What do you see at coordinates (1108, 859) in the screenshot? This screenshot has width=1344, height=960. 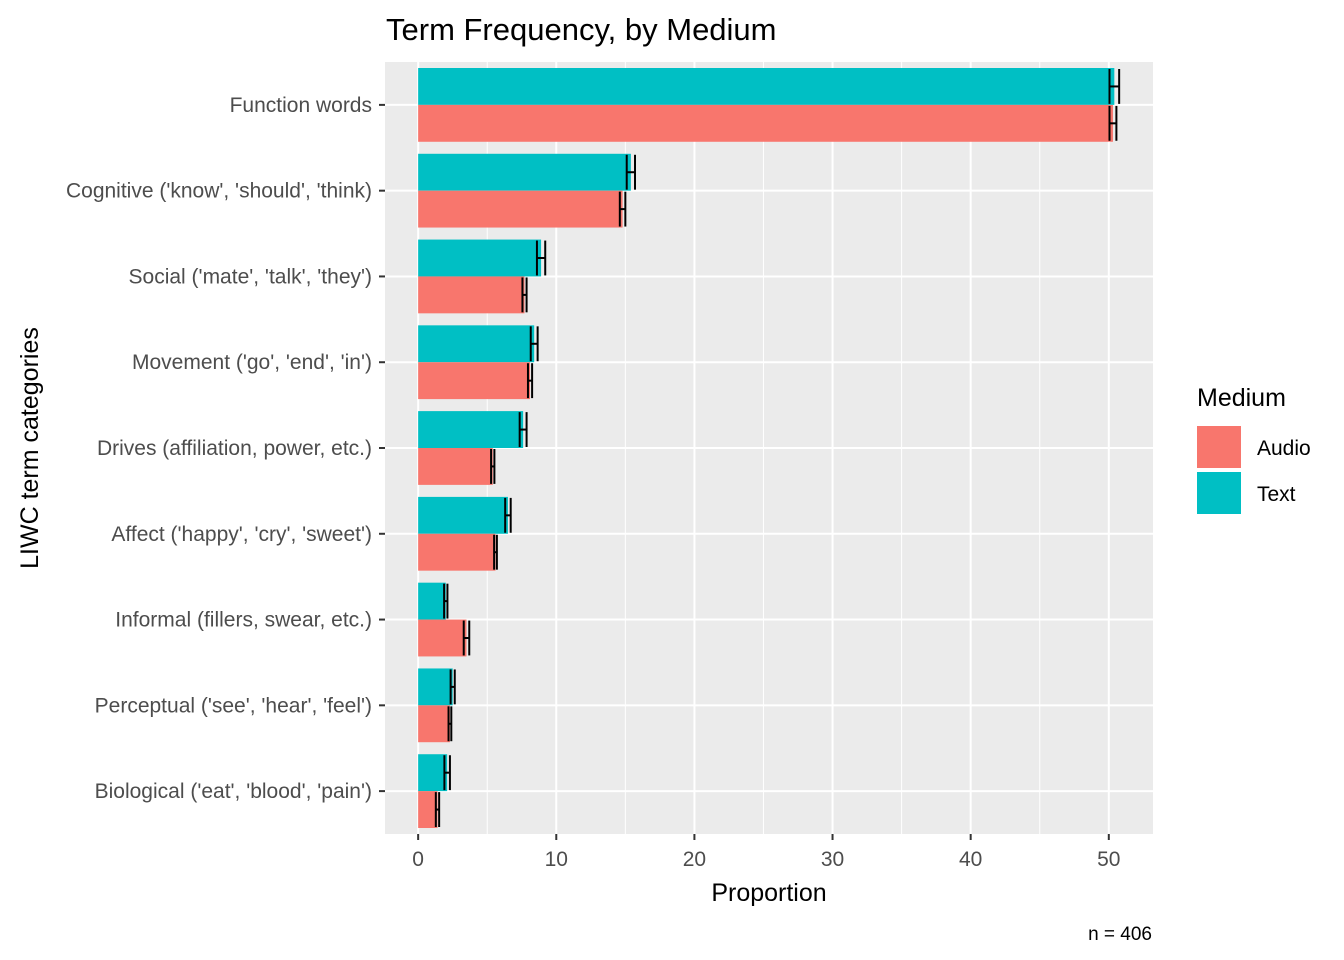 I see `x-tick-label: 50` at bounding box center [1108, 859].